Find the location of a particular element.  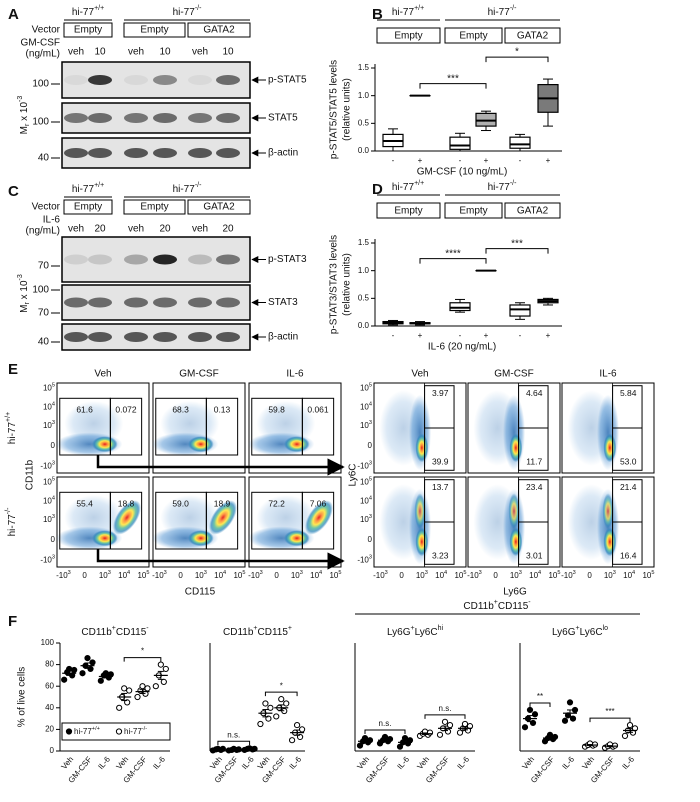

mass-label: Mr x 10-3 is located at coordinates (24, 115).